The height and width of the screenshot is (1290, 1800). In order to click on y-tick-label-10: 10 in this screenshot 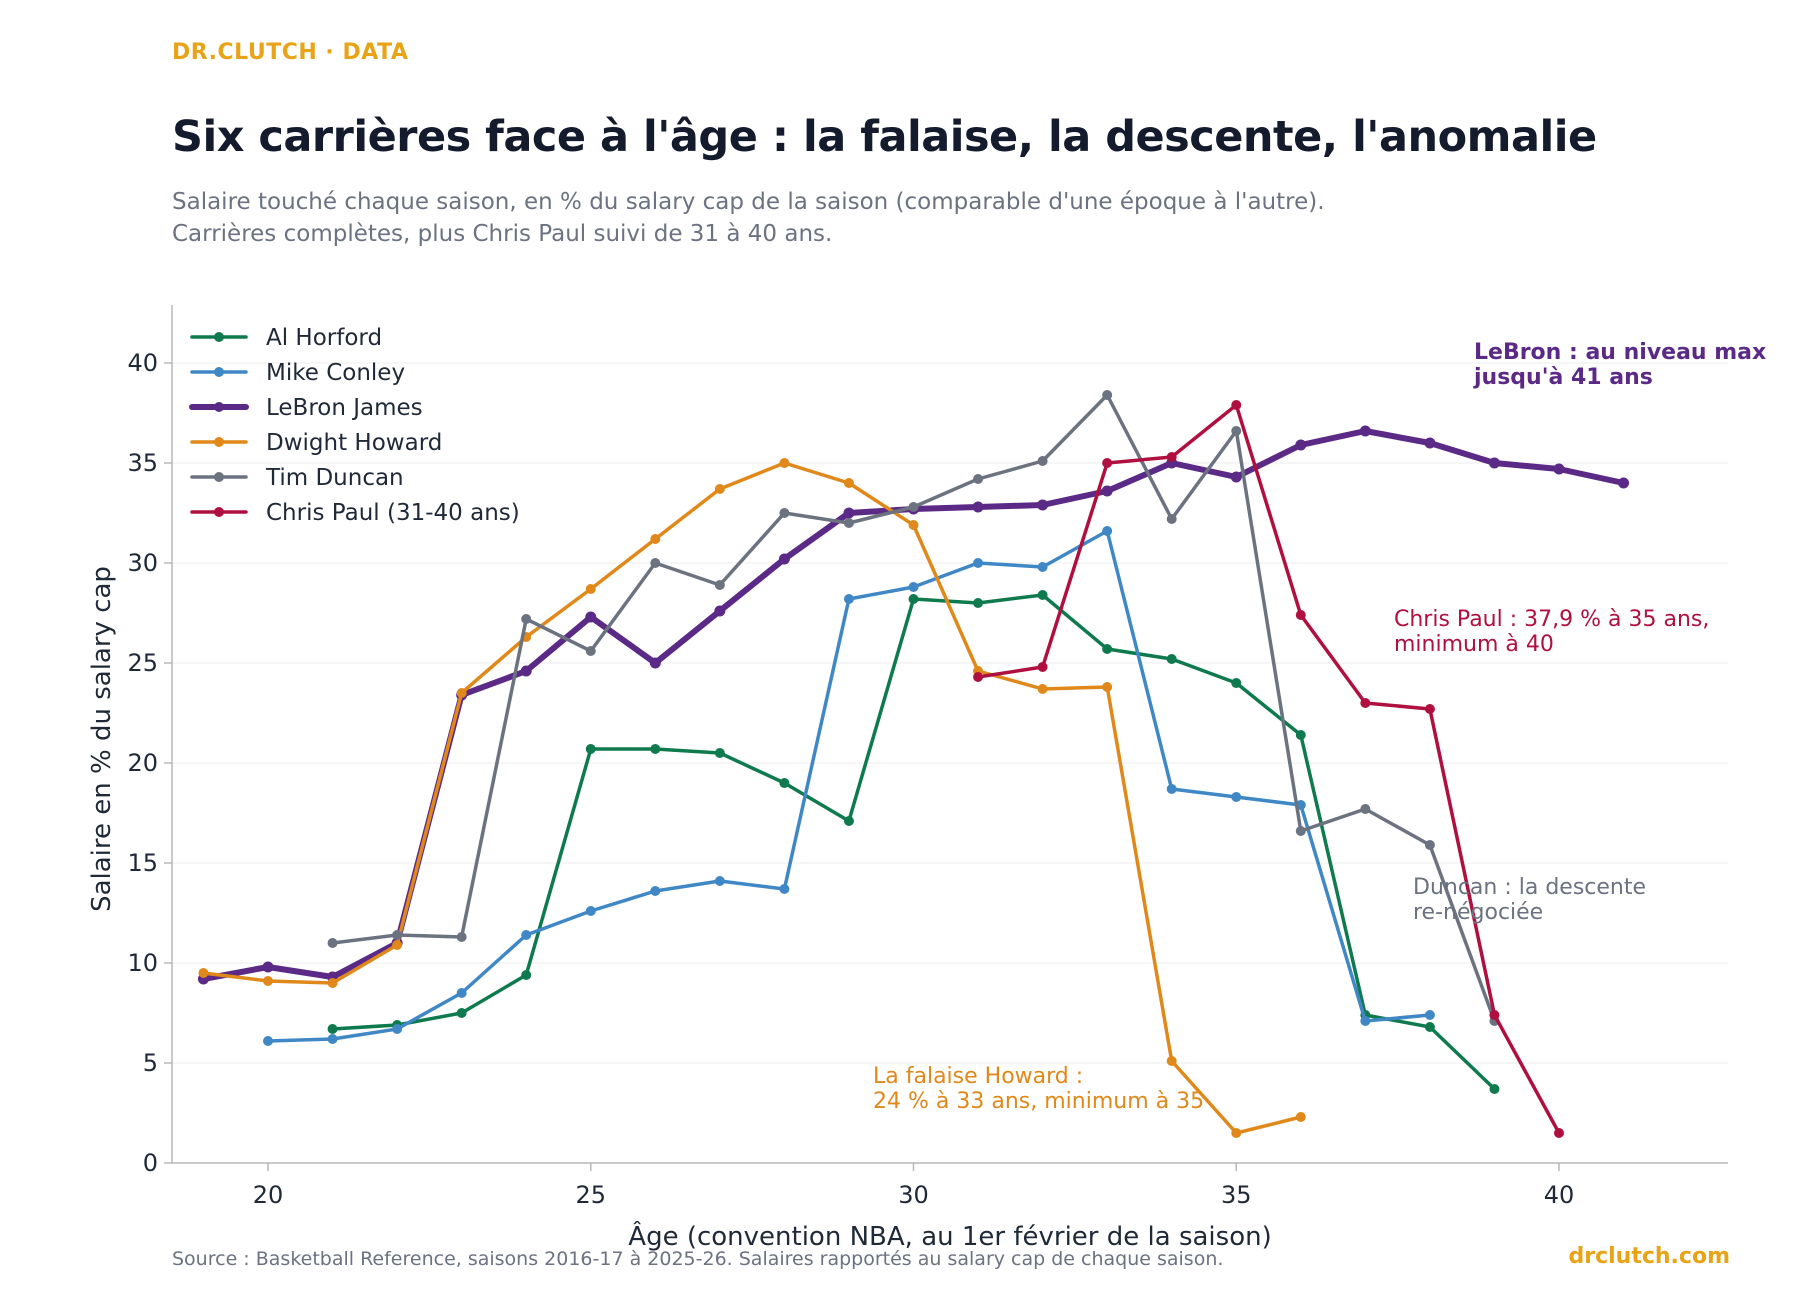, I will do `click(142, 963)`.